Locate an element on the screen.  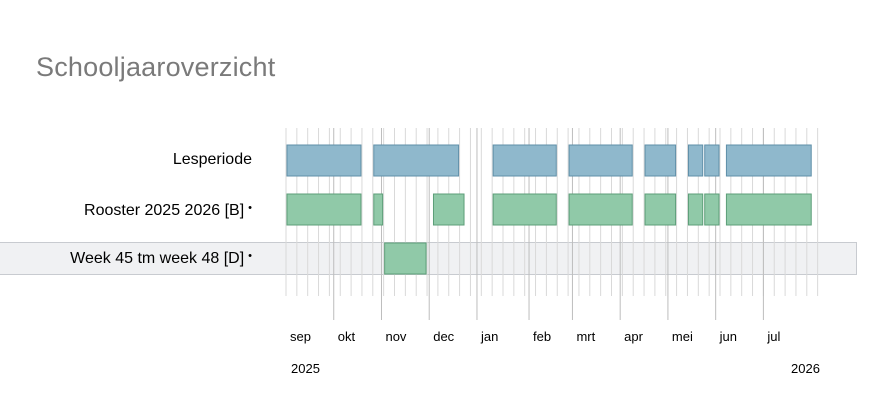
month-label: sep is located at coordinates (300, 336).